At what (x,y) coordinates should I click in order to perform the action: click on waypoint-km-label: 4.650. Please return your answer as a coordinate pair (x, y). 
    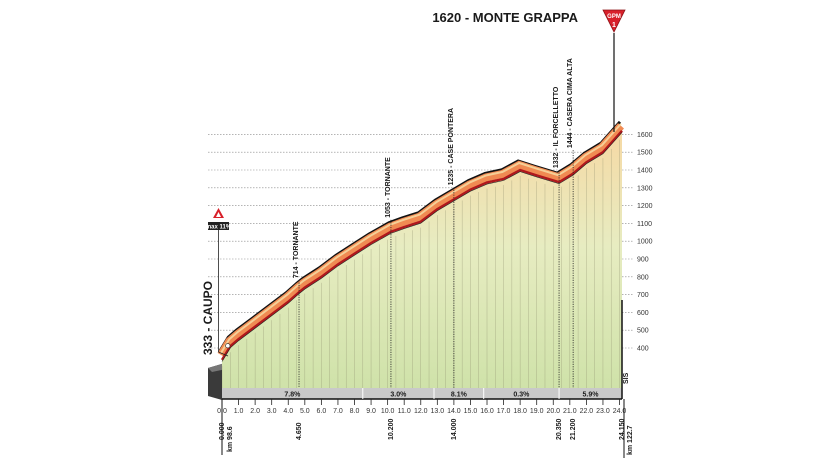
    Looking at the image, I should click on (299, 431).